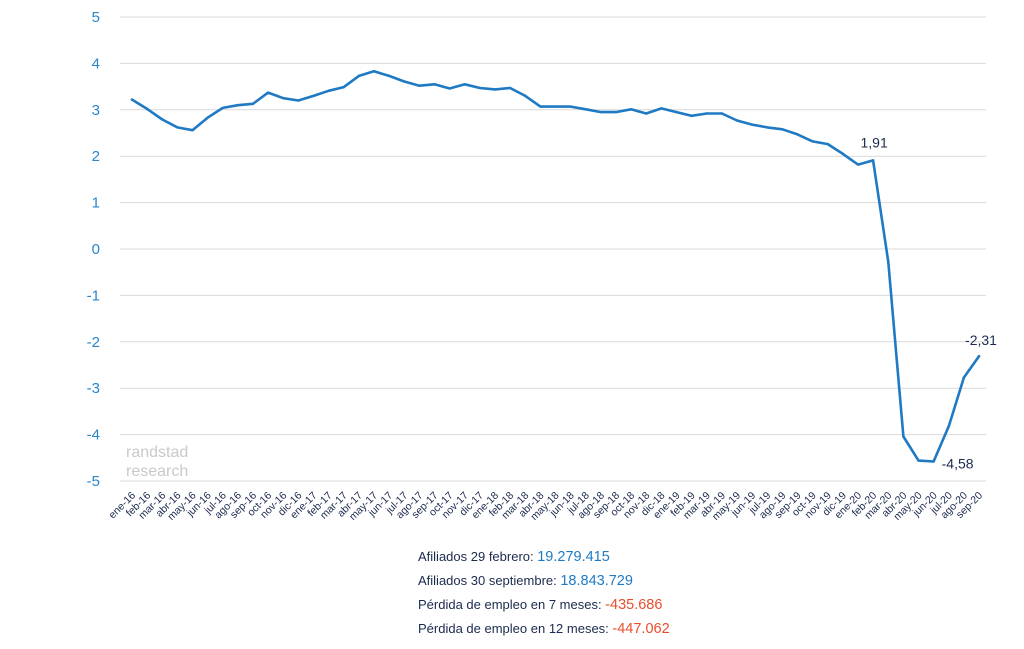 This screenshot has width=1024, height=649. What do you see at coordinates (573, 557) in the screenshot?
I see `stat-value: 19.279.415` at bounding box center [573, 557].